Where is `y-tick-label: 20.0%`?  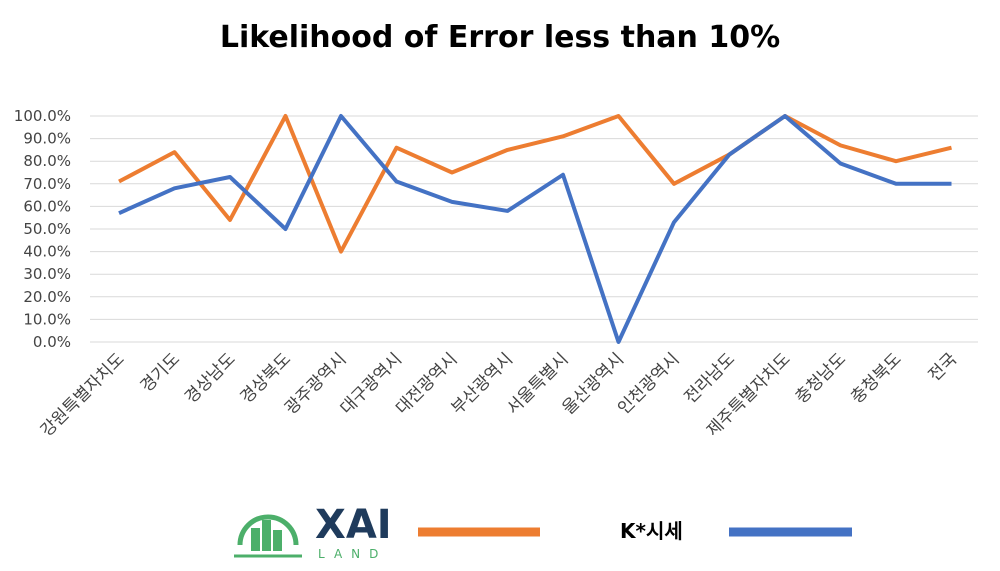
y-tick-label: 20.0% is located at coordinates (47, 297).